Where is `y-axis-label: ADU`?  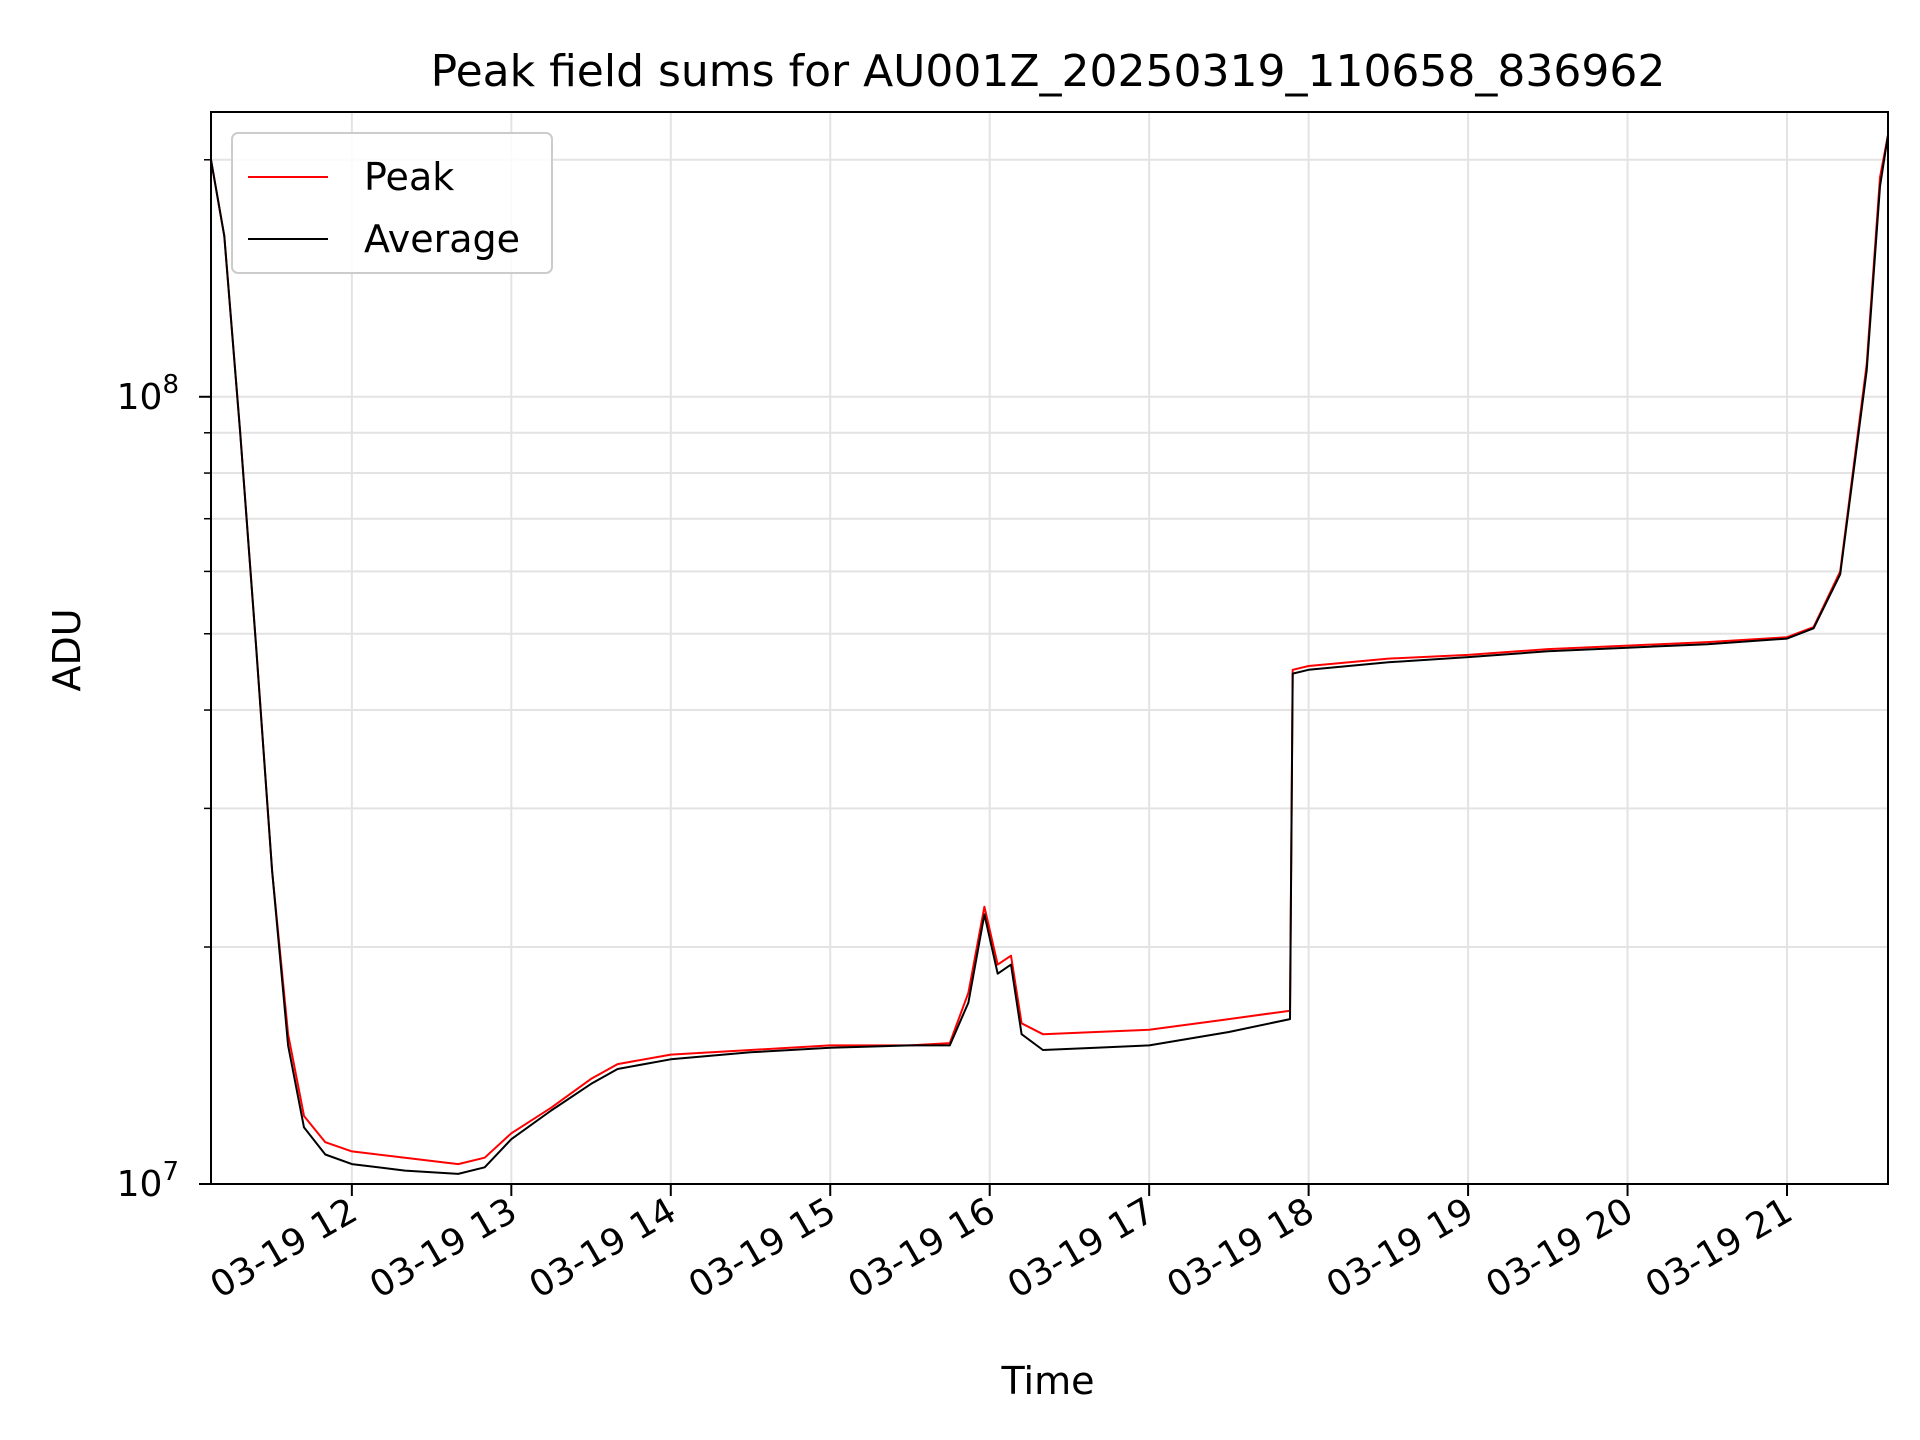
y-axis-label: ADU is located at coordinates (67, 649).